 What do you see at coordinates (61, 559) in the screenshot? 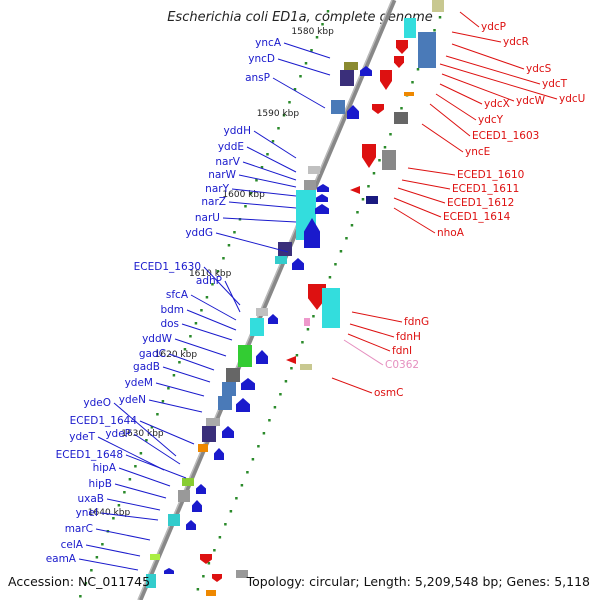
I see `gene-label: eamA` at bounding box center [61, 559].